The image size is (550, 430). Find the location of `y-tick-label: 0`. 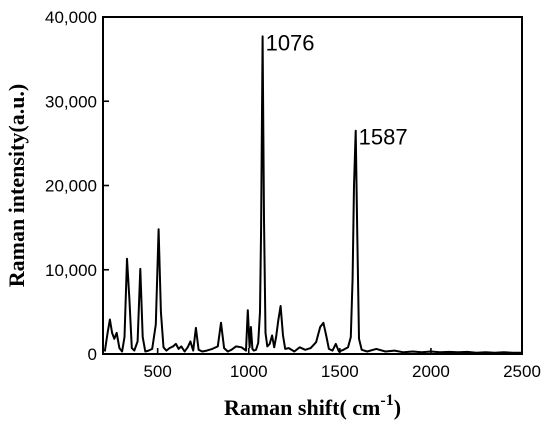

y-tick-label: 0 is located at coordinates (92, 354).